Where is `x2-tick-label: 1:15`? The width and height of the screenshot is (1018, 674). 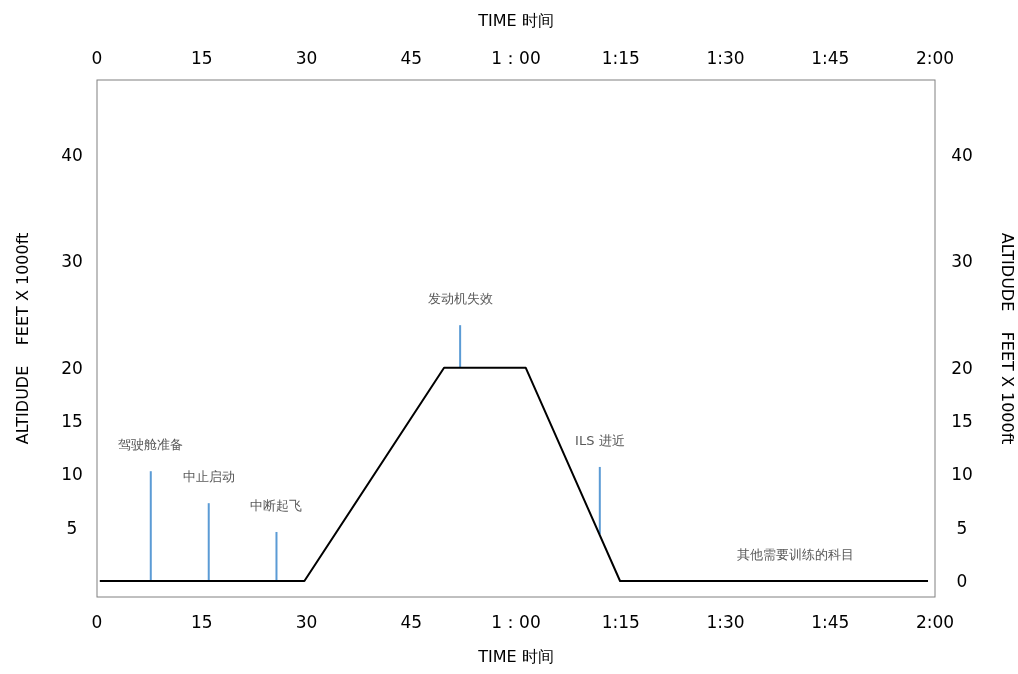 x2-tick-label: 1:15 is located at coordinates (620, 622).